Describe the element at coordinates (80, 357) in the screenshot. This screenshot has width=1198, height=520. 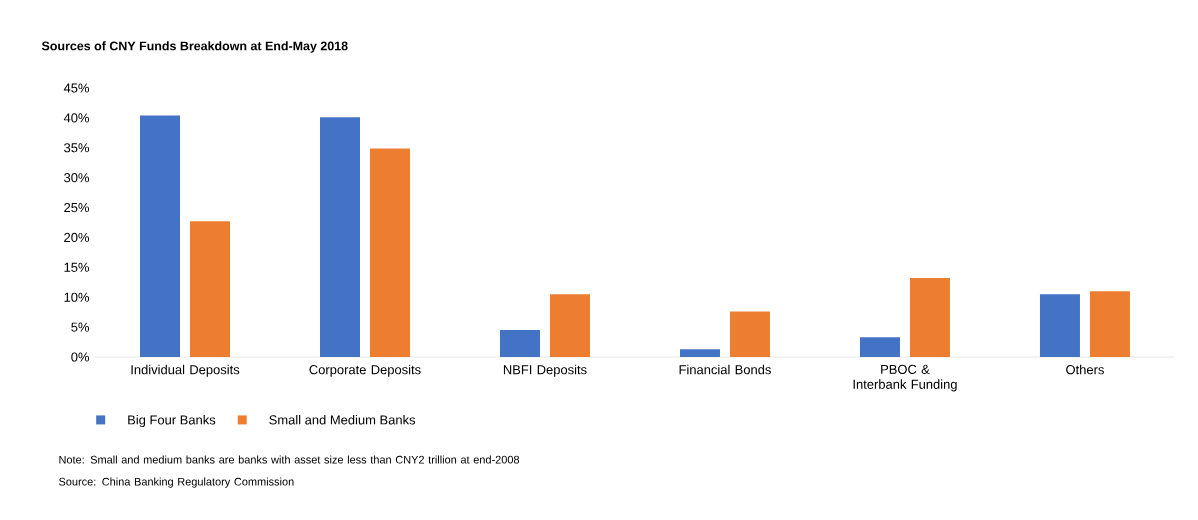
I see `y-tick-label: 0%` at that location.